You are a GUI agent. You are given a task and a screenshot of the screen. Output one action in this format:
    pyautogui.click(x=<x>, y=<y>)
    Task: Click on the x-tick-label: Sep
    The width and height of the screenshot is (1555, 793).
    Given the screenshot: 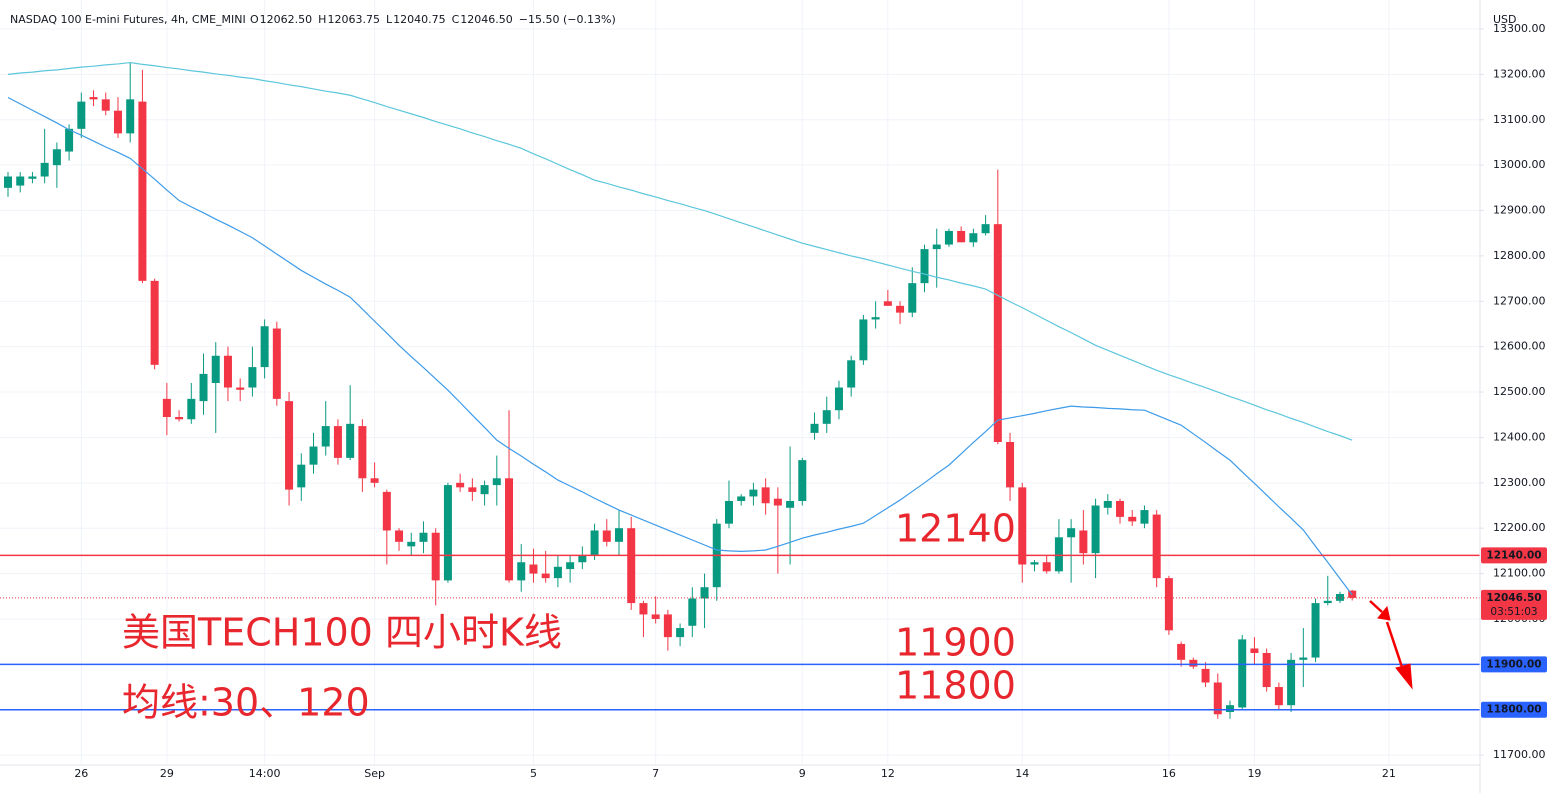 What is the action you would take?
    pyautogui.click(x=374, y=773)
    